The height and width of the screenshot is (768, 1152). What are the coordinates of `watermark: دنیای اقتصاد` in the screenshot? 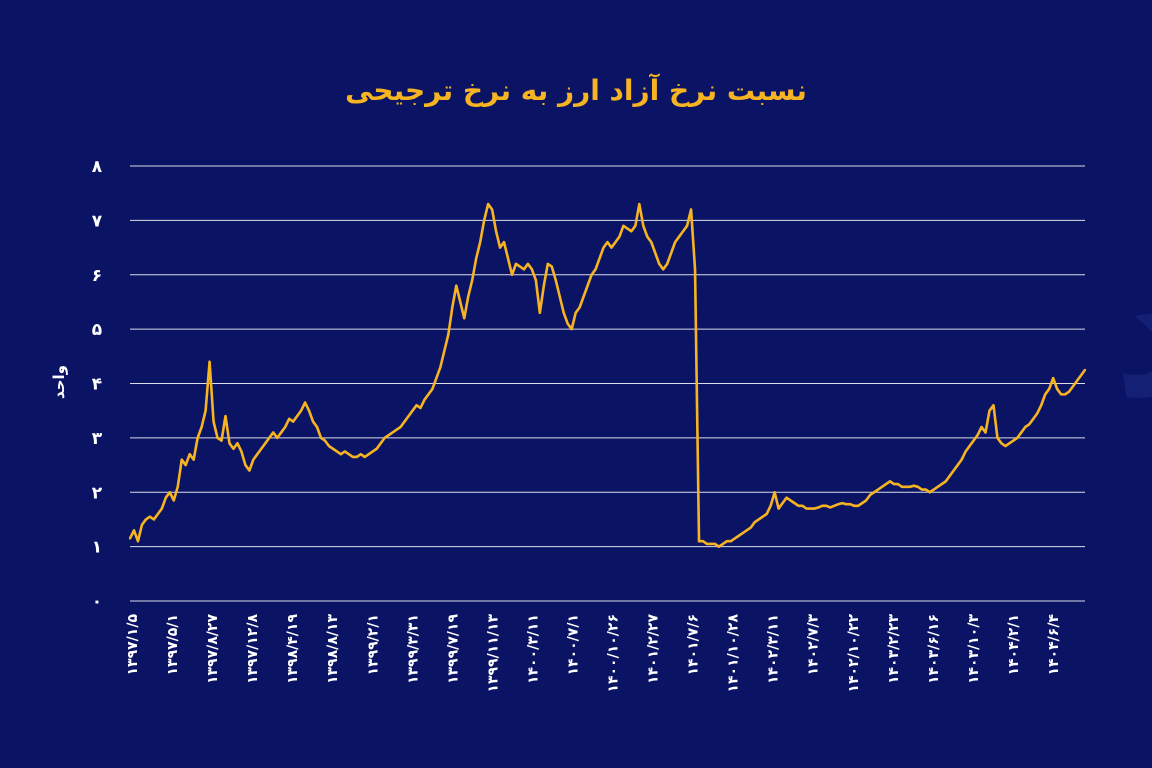 It's located at (1121, 251).